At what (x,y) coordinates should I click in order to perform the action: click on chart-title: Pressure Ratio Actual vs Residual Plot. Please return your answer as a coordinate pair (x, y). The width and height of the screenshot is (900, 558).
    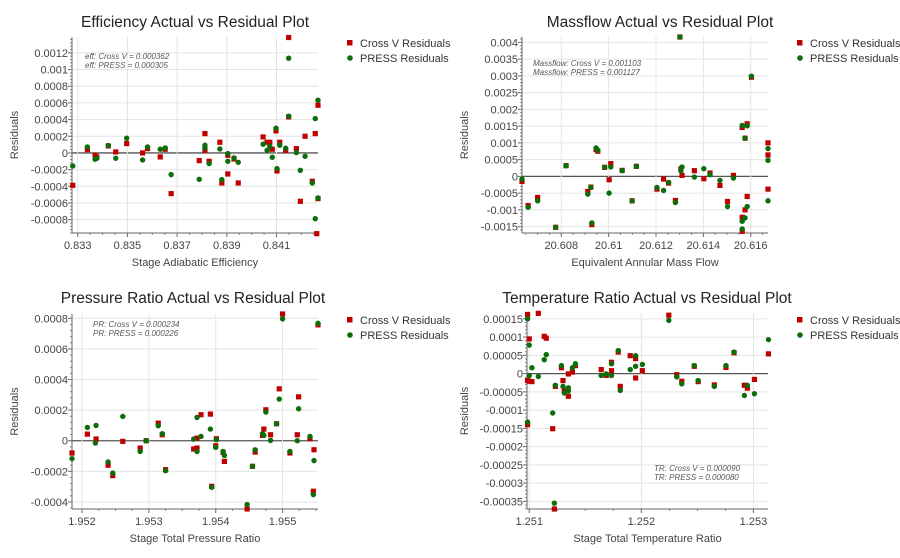
    Looking at the image, I should click on (193, 298).